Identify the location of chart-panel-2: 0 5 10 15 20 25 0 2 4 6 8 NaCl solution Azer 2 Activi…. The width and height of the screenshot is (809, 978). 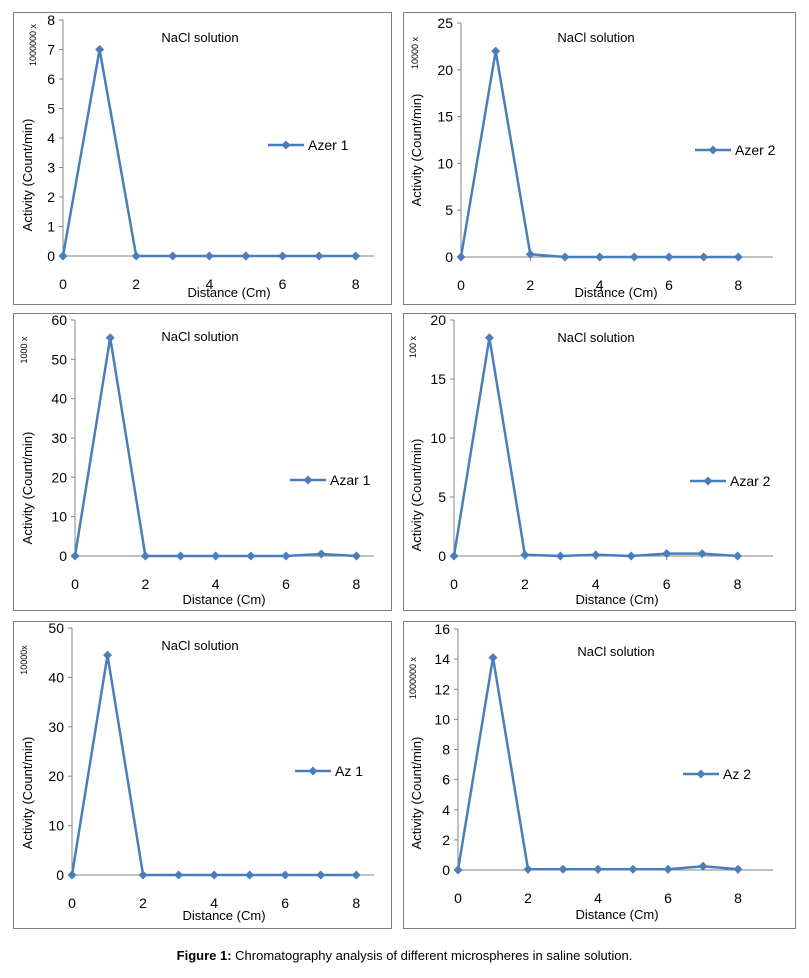
(599, 158).